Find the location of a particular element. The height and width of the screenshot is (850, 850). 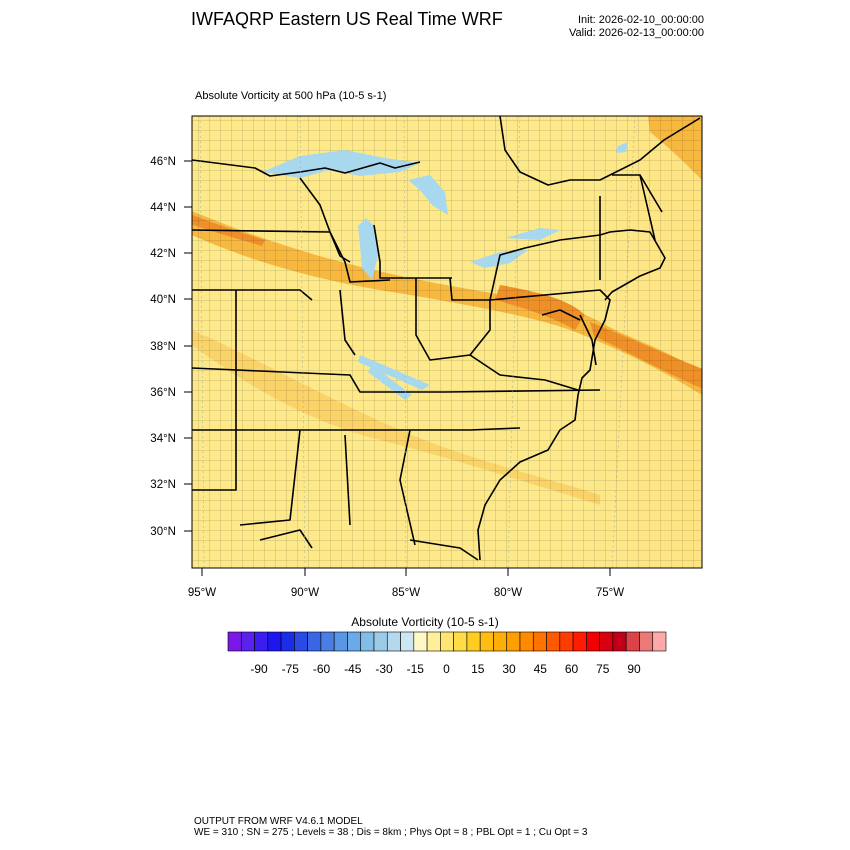

great-lakes is located at coordinates (411, 215).